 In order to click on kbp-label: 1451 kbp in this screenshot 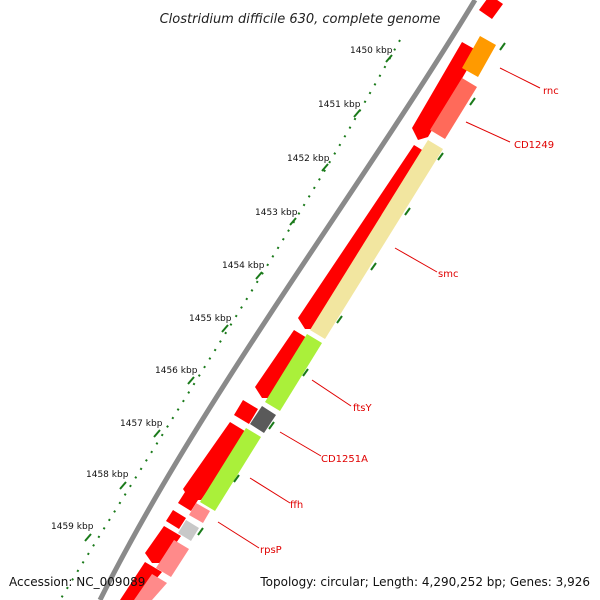, I will do `click(339, 105)`.